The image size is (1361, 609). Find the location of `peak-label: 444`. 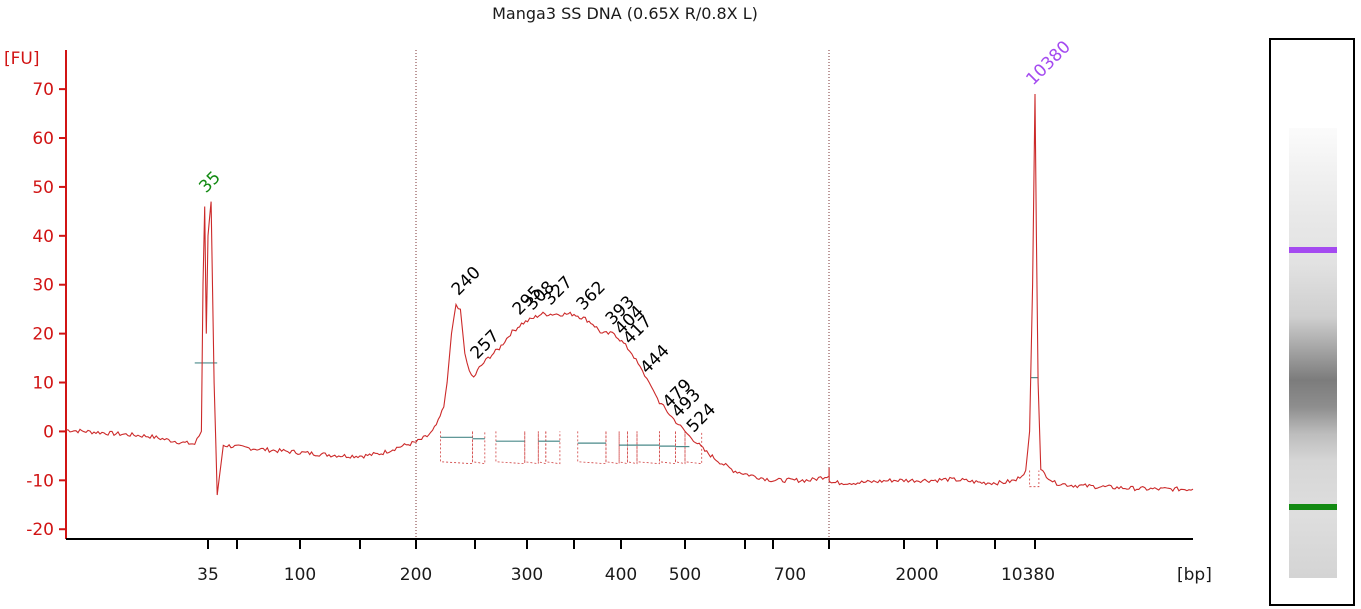

peak-label: 444 is located at coordinates (655, 359).